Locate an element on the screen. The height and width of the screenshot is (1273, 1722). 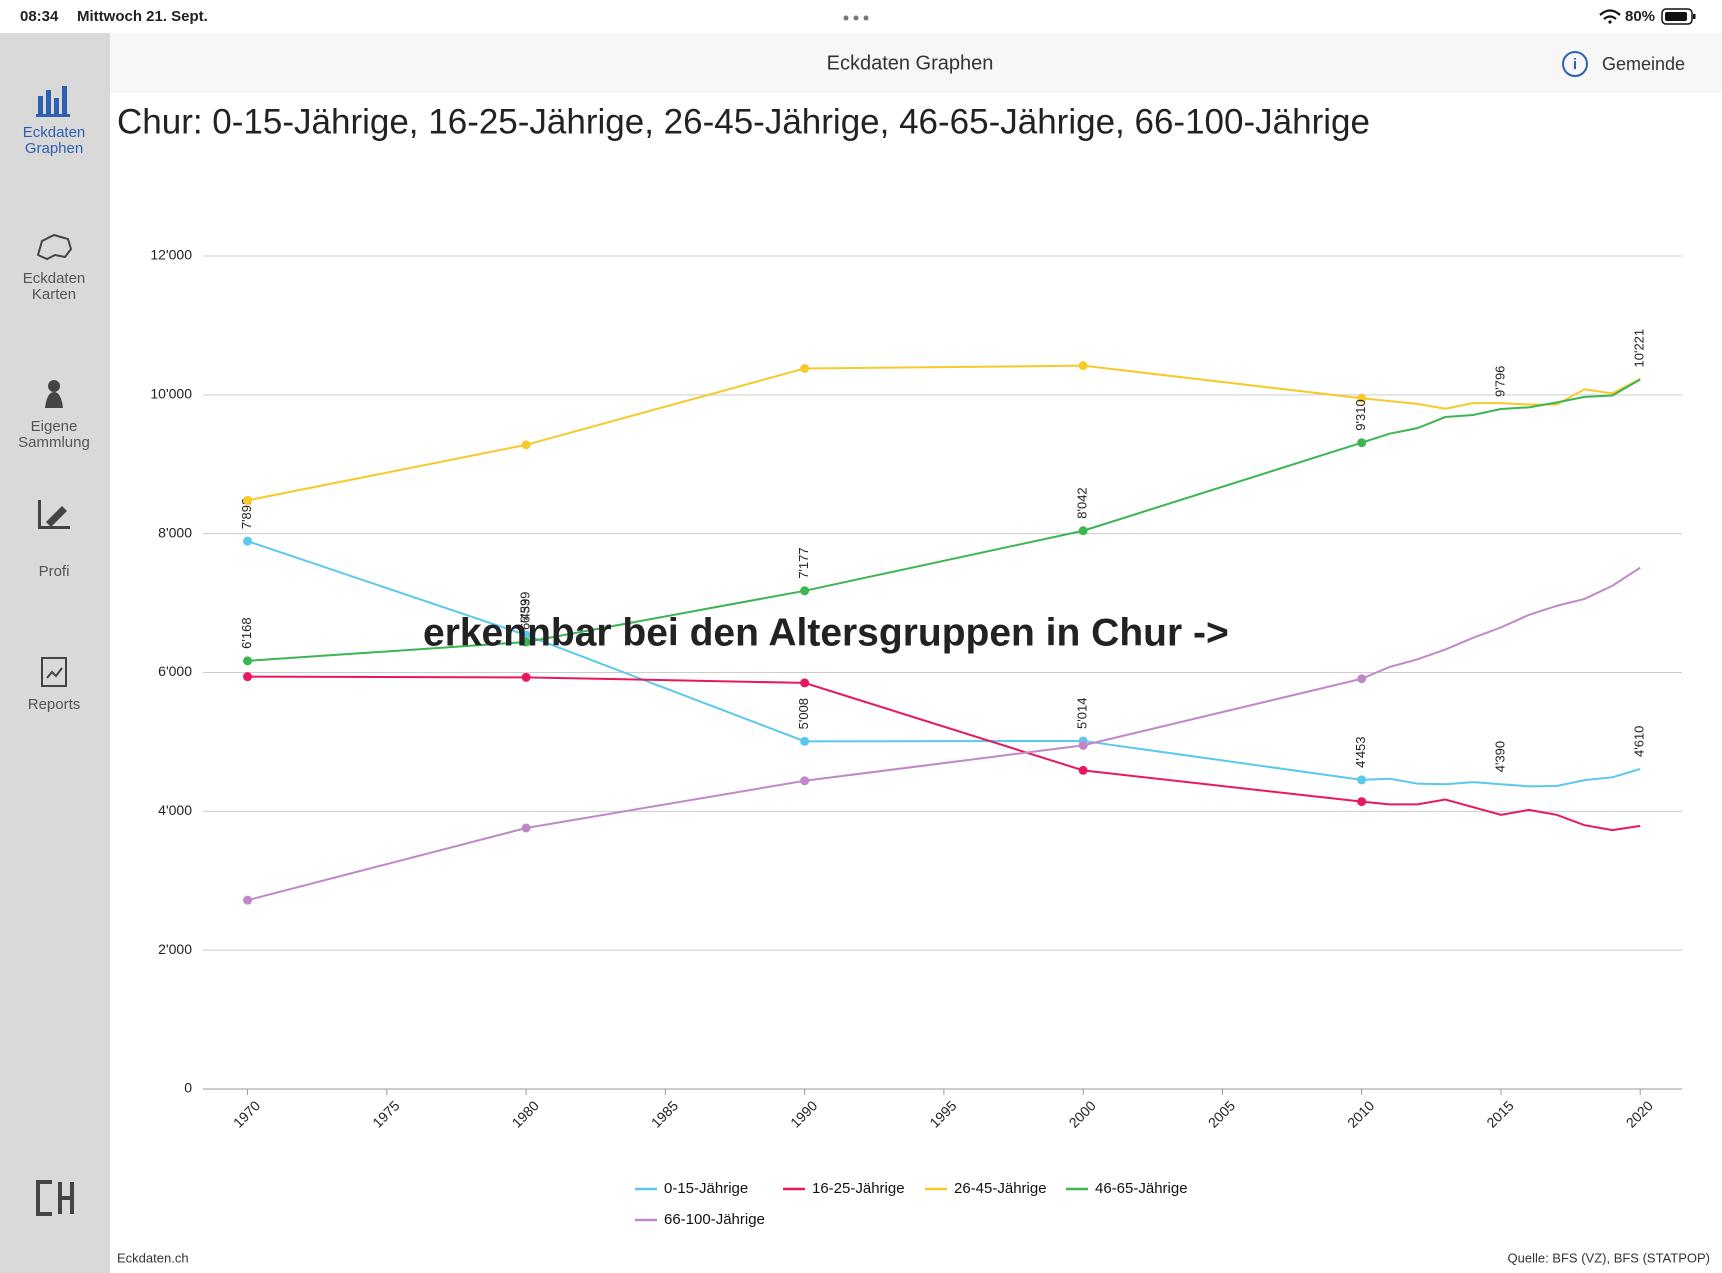
x-tick-label: 1985 is located at coordinates (664, 1113).